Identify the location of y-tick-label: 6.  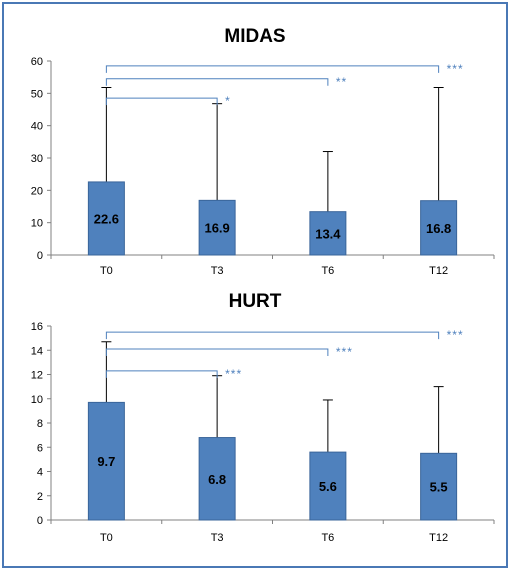
(40, 448).